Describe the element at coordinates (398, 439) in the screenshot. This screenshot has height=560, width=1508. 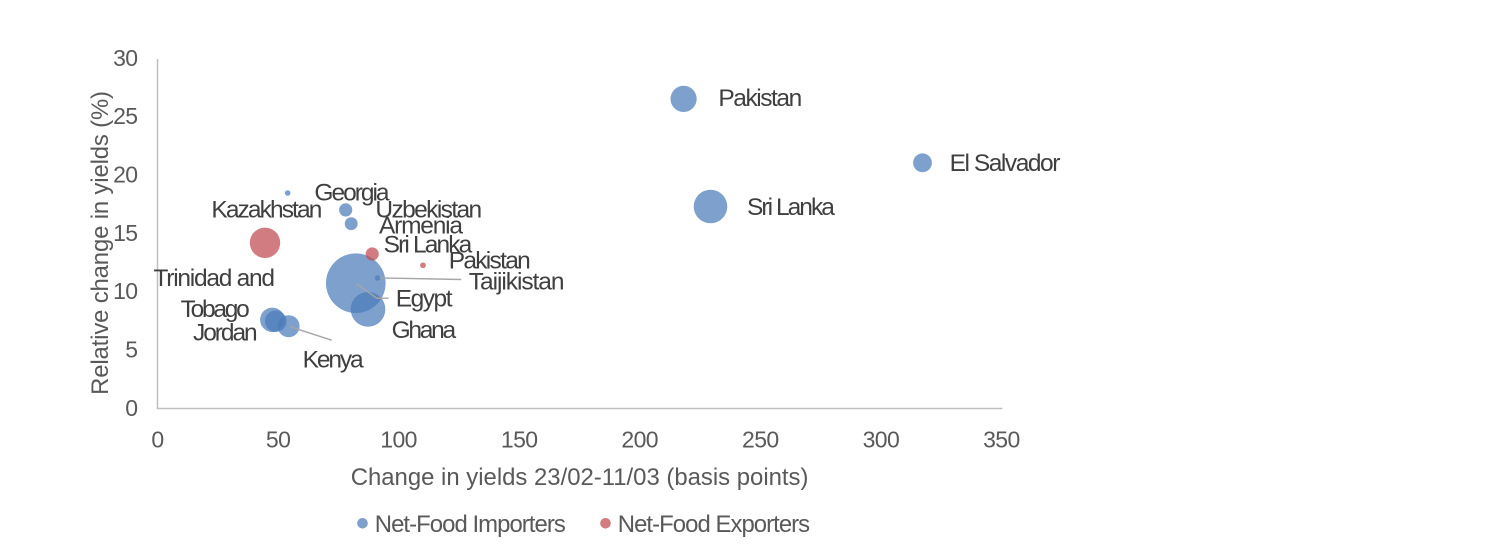
I see `svg-text: 100` at that location.